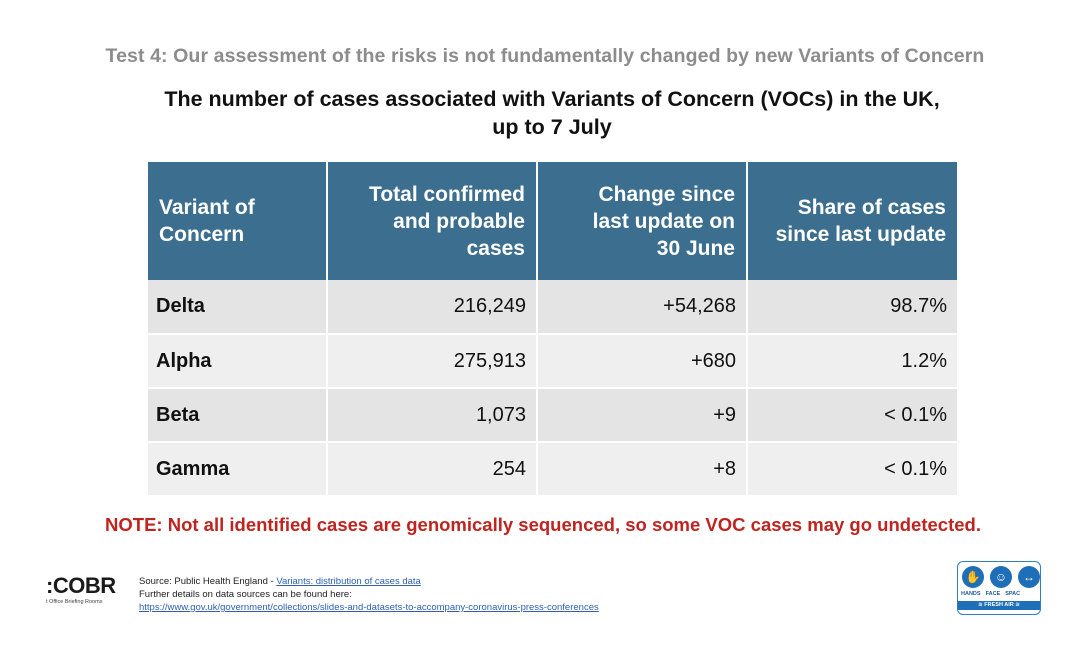 The width and height of the screenshot is (1080, 659). I want to click on table-row: Delta 216,249 +54,268 98.7%, so click(552, 307).